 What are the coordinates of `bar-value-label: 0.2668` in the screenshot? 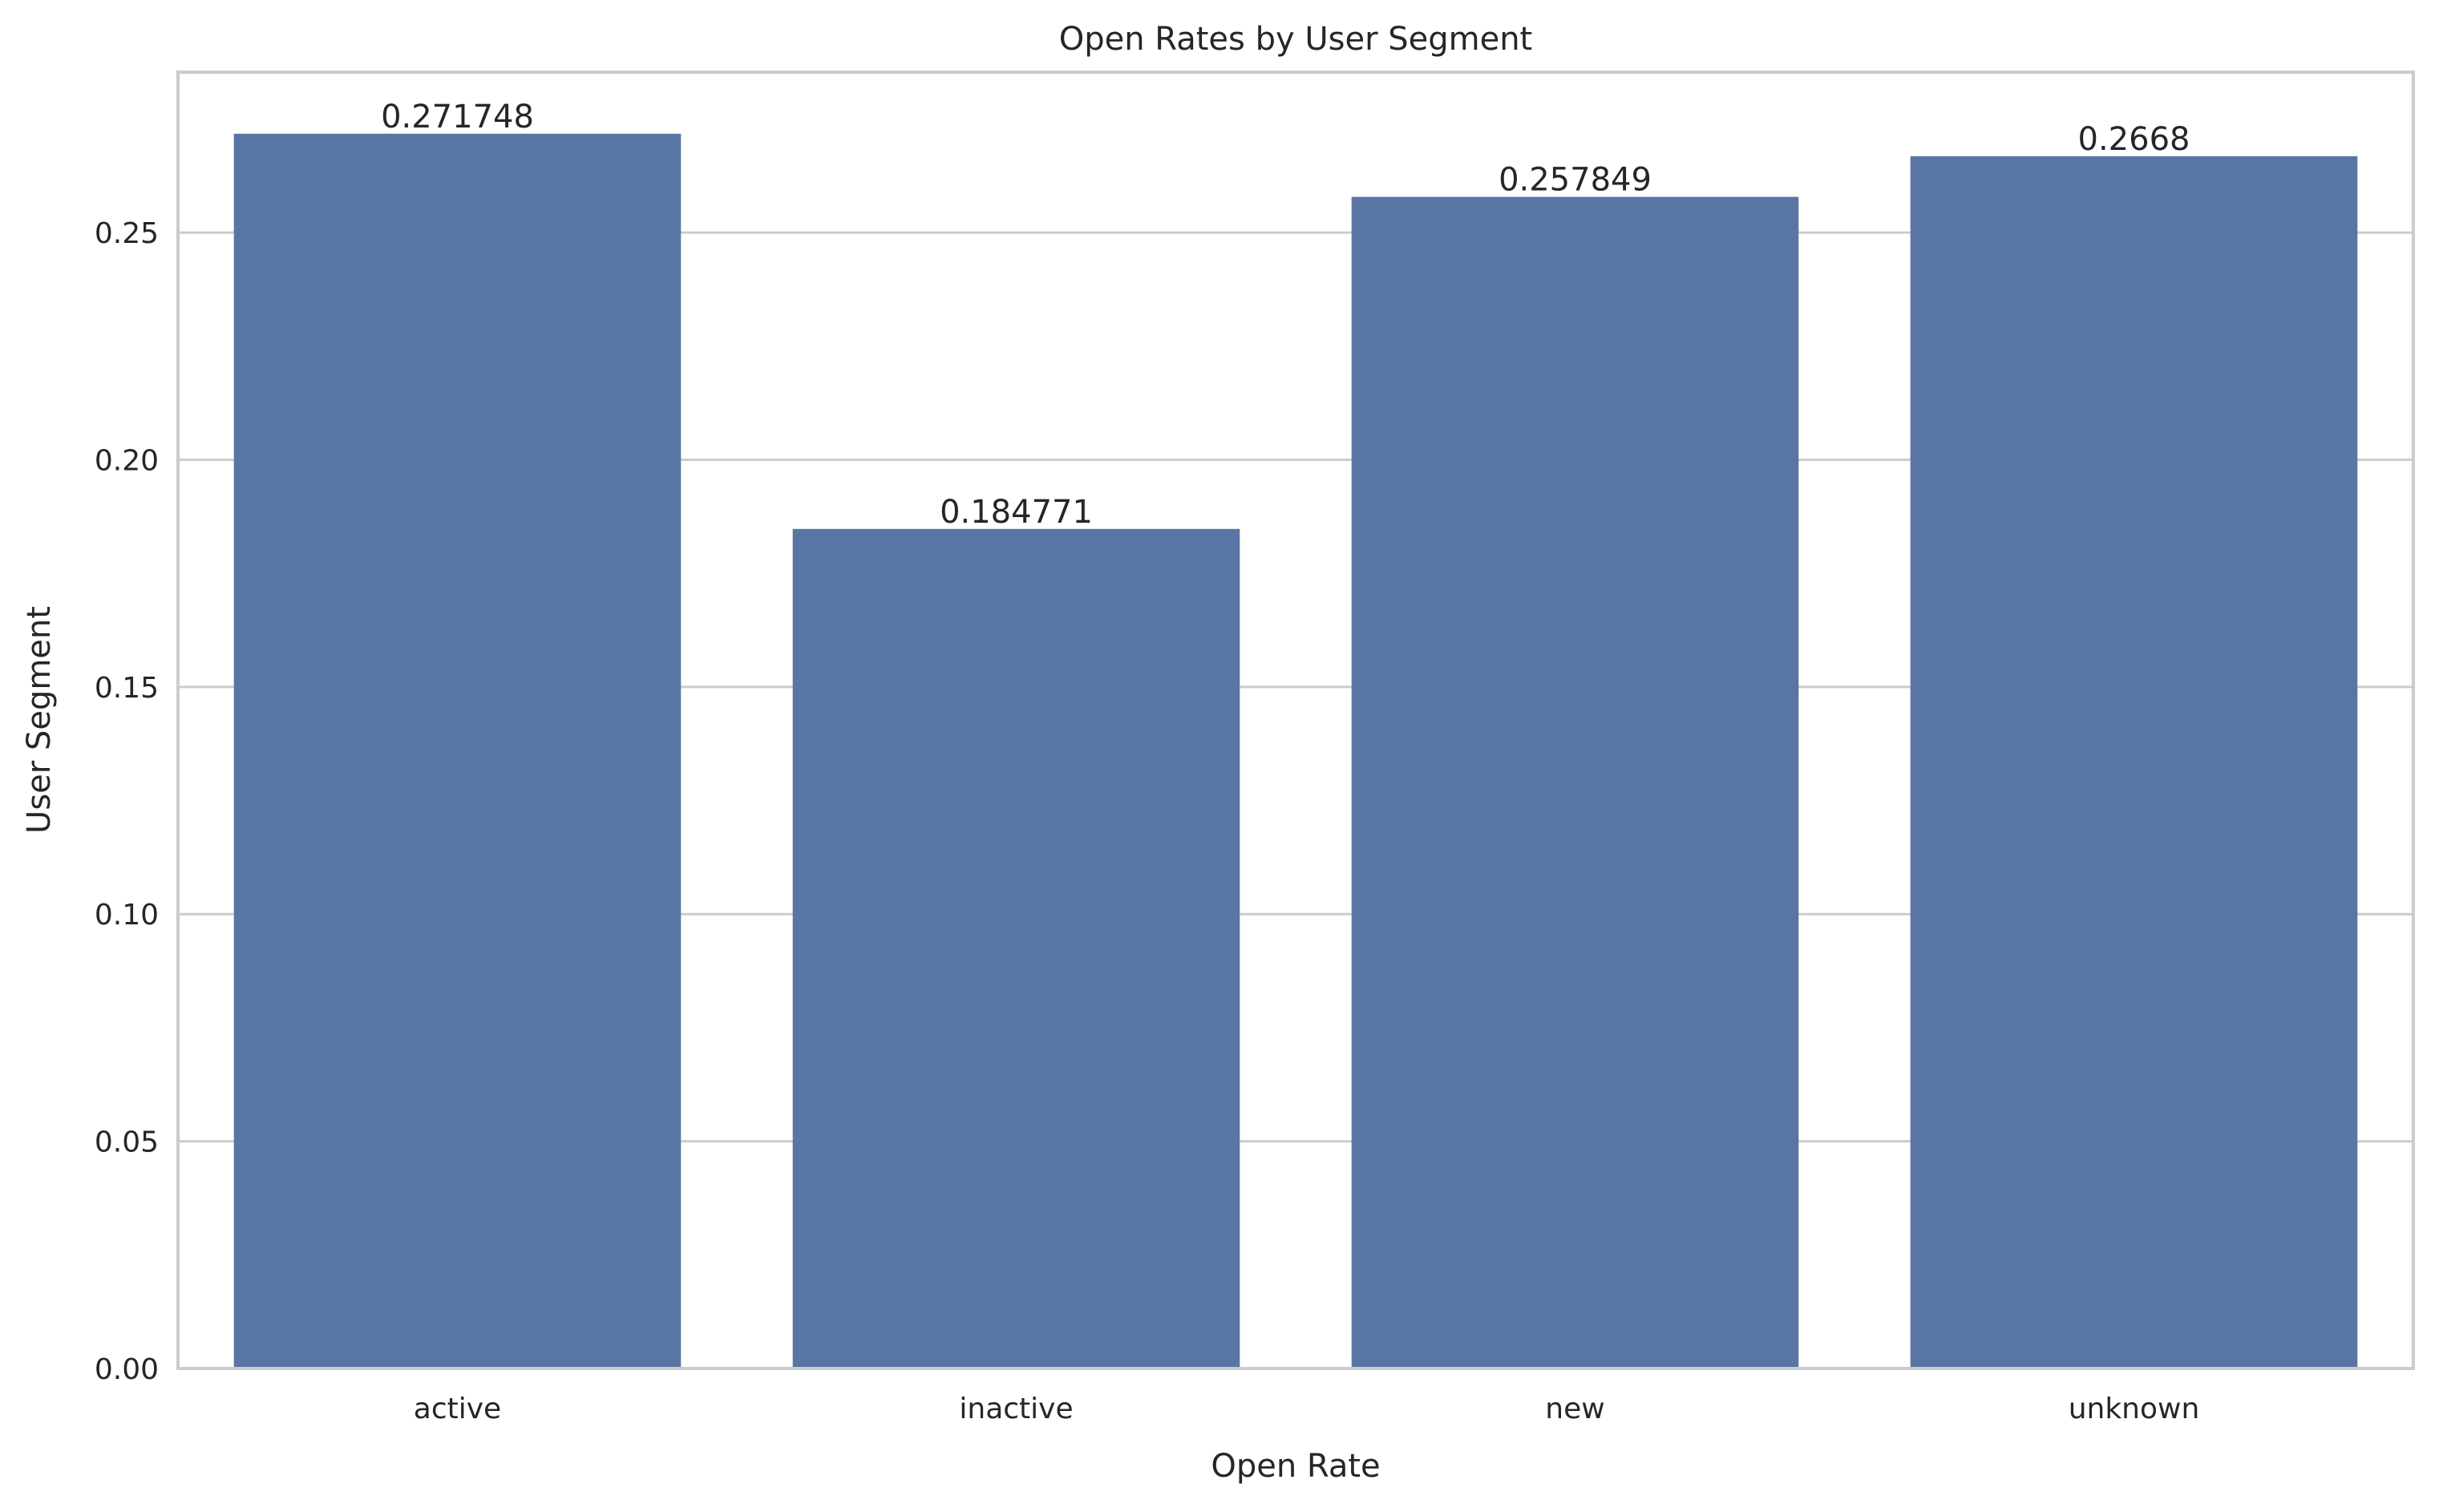 It's located at (2134, 139).